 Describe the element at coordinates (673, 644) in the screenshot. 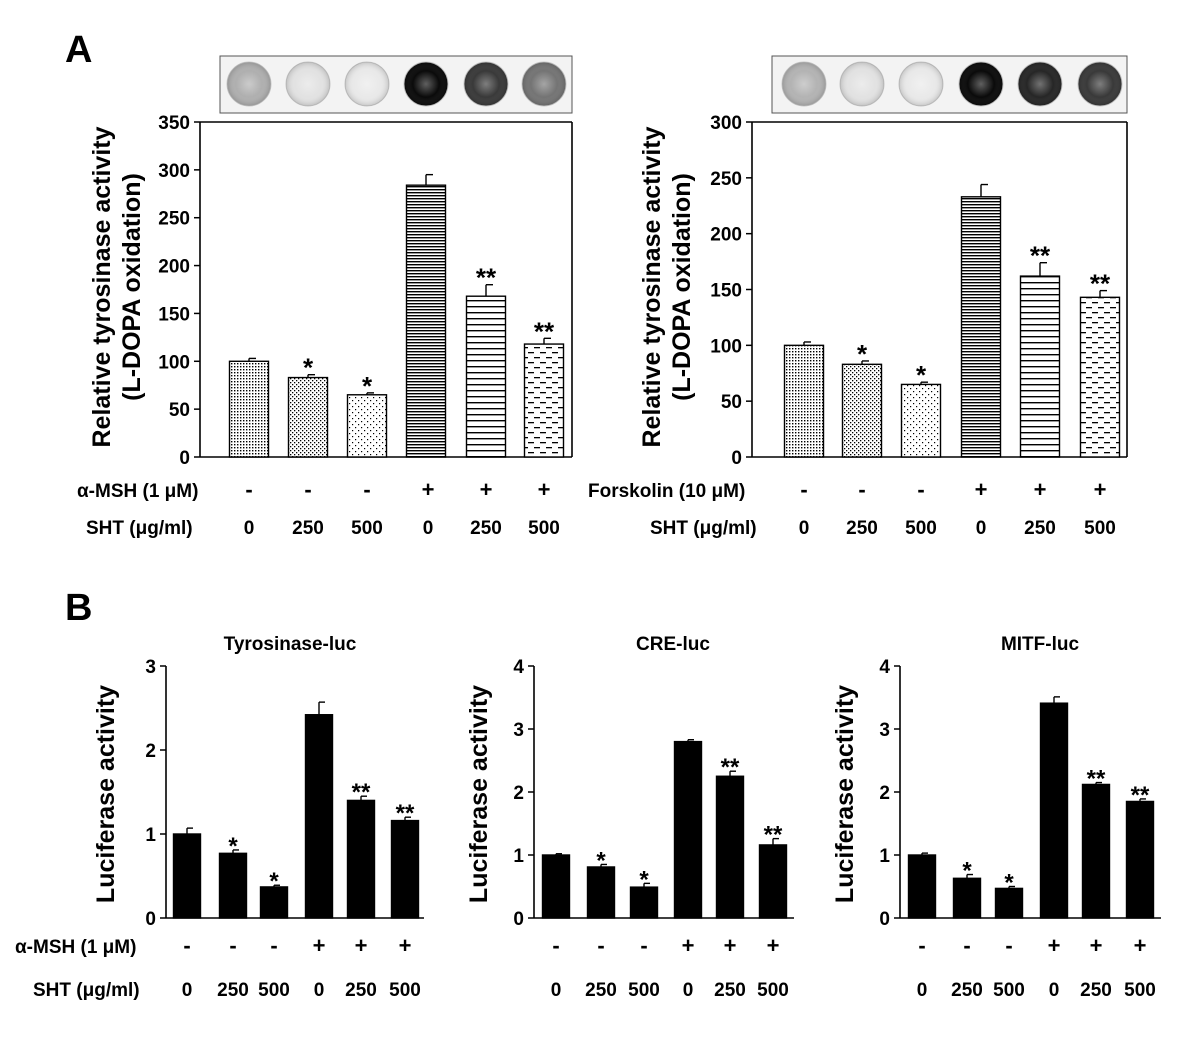

I see `chart-title: CRE-luc` at that location.